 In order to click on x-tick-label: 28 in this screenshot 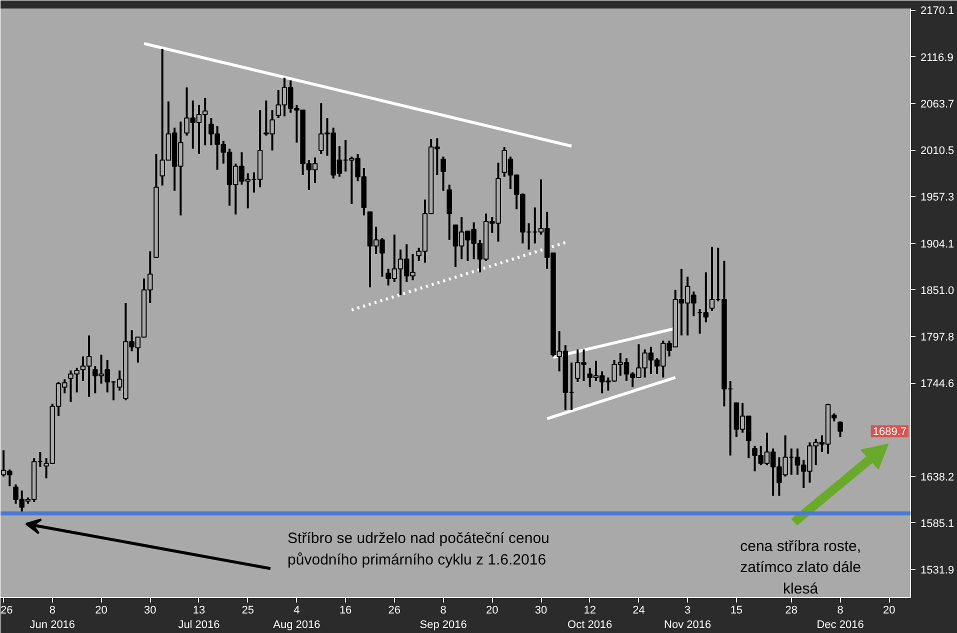, I will do `click(791, 610)`.